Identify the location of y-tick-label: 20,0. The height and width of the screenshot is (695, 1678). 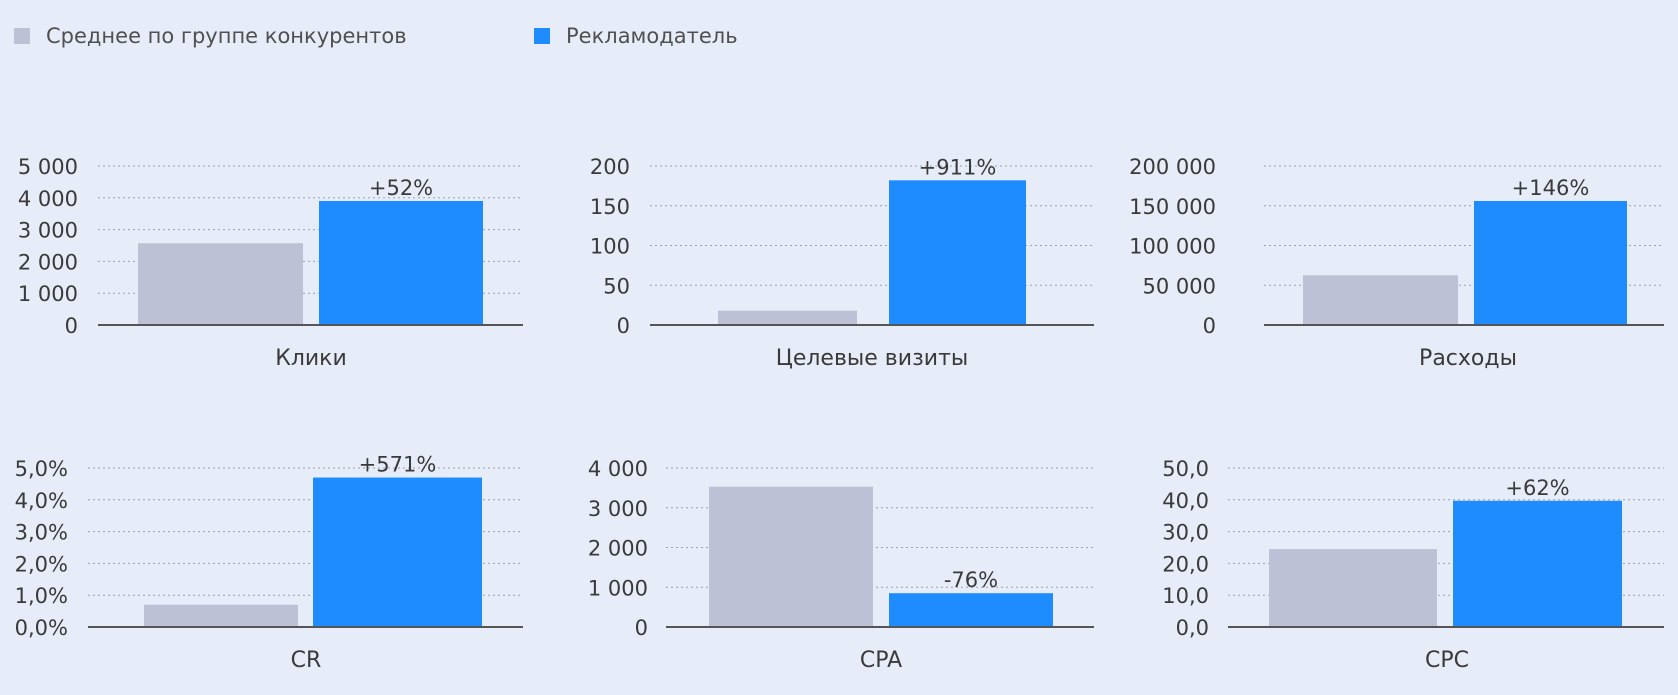
(1185, 564).